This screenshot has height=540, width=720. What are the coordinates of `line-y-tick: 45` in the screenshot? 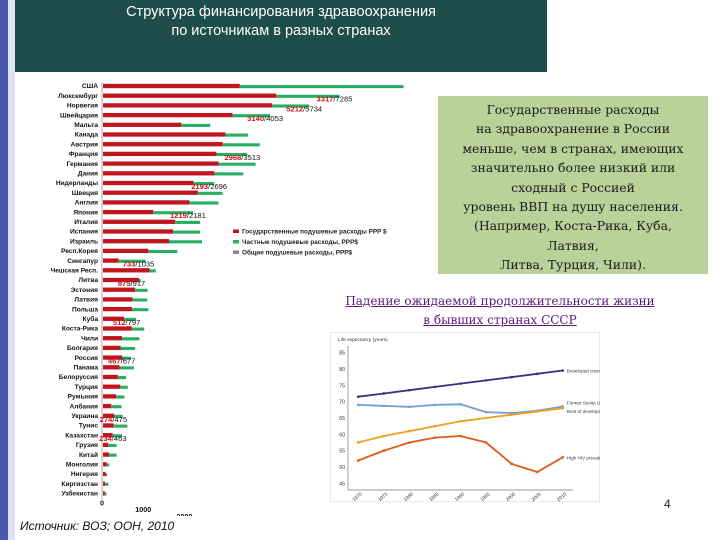 It's located at (342, 484).